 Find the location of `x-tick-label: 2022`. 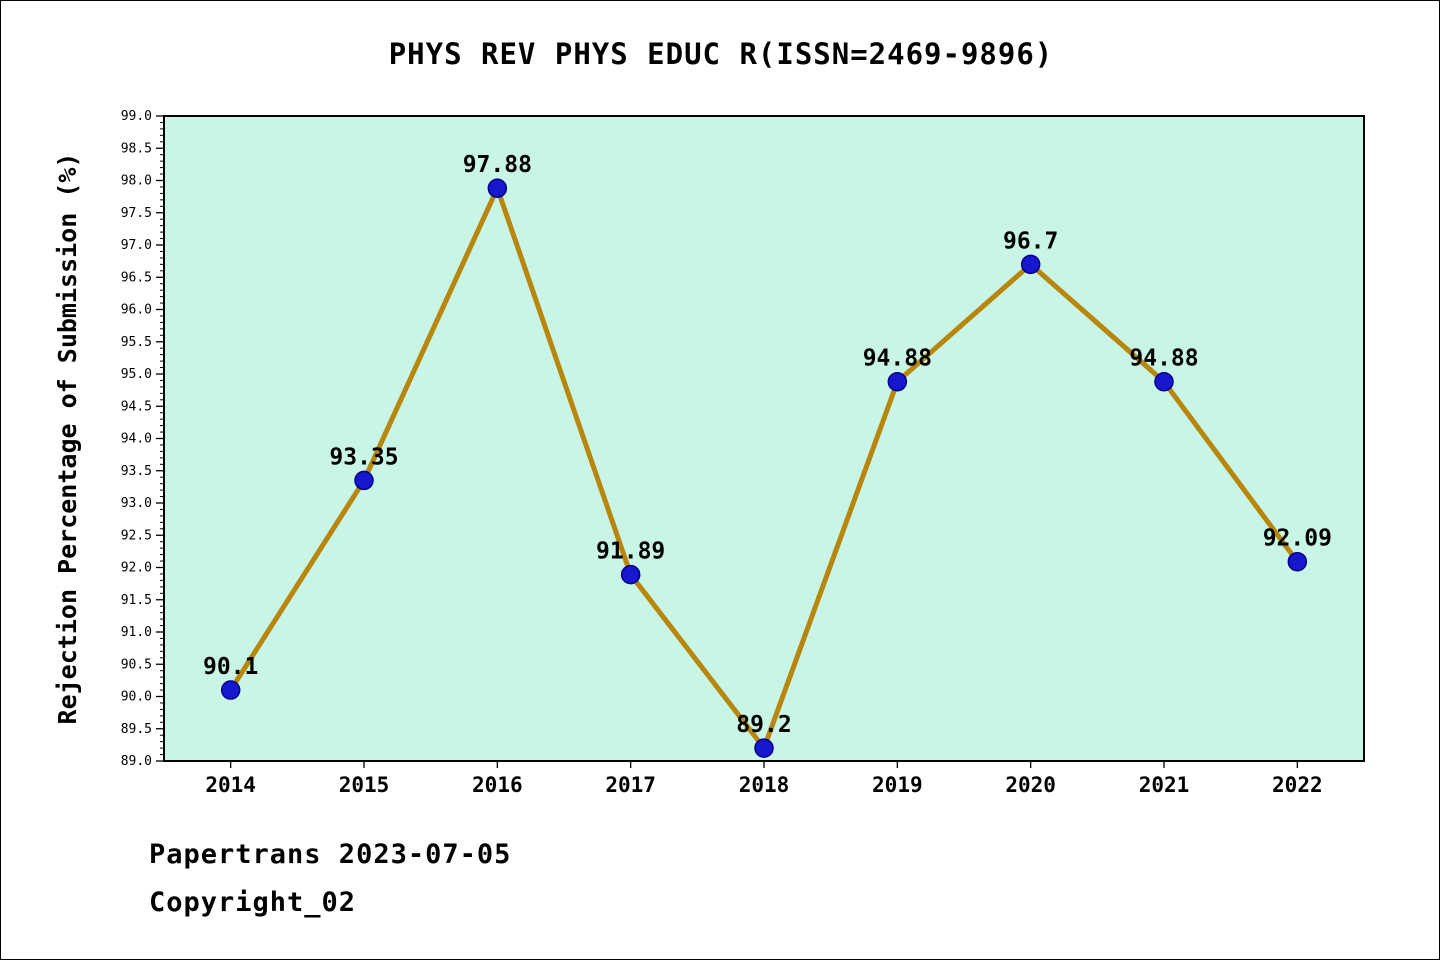

x-tick-label: 2022 is located at coordinates (1297, 785).